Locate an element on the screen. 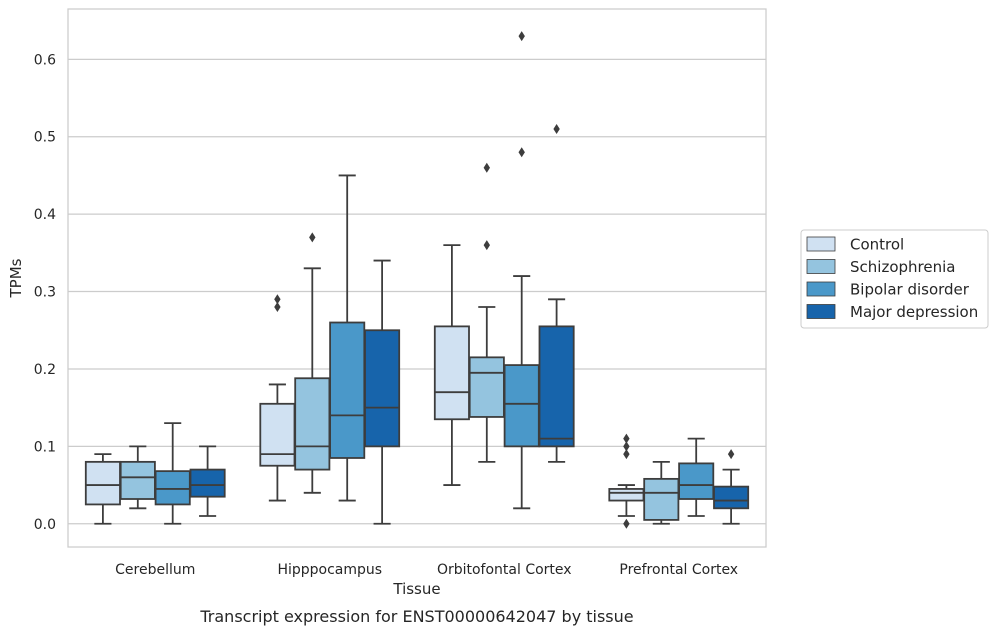 This screenshot has height=634, width=997. y-tick-label: 0.3 is located at coordinates (45, 293).